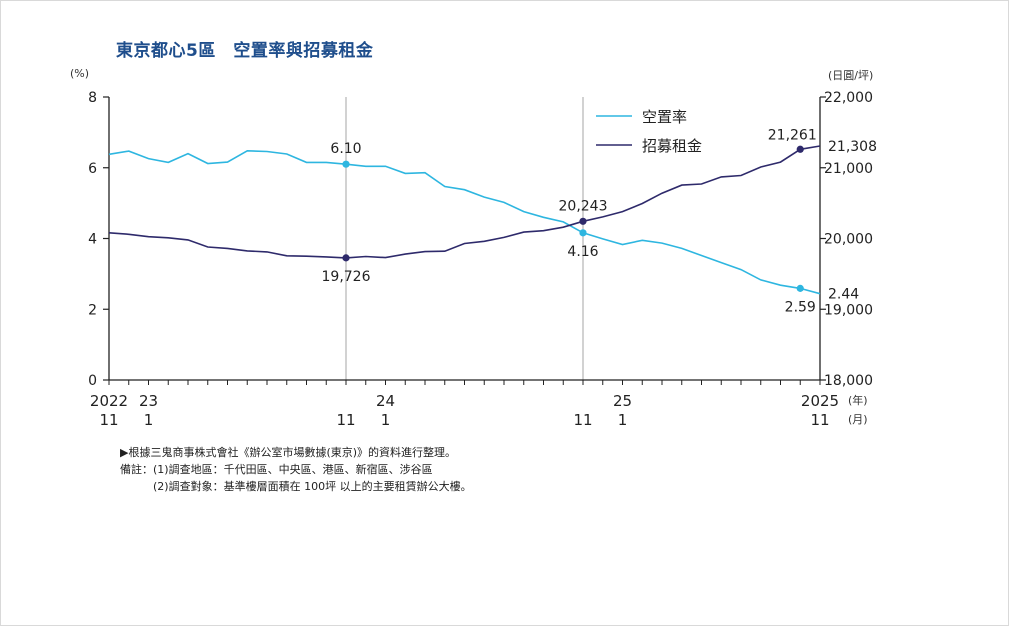 The height and width of the screenshot is (626, 1009). Describe the element at coordinates (851, 75) in the screenshot. I see `right-axis-unit: (日圓/坪)` at that location.